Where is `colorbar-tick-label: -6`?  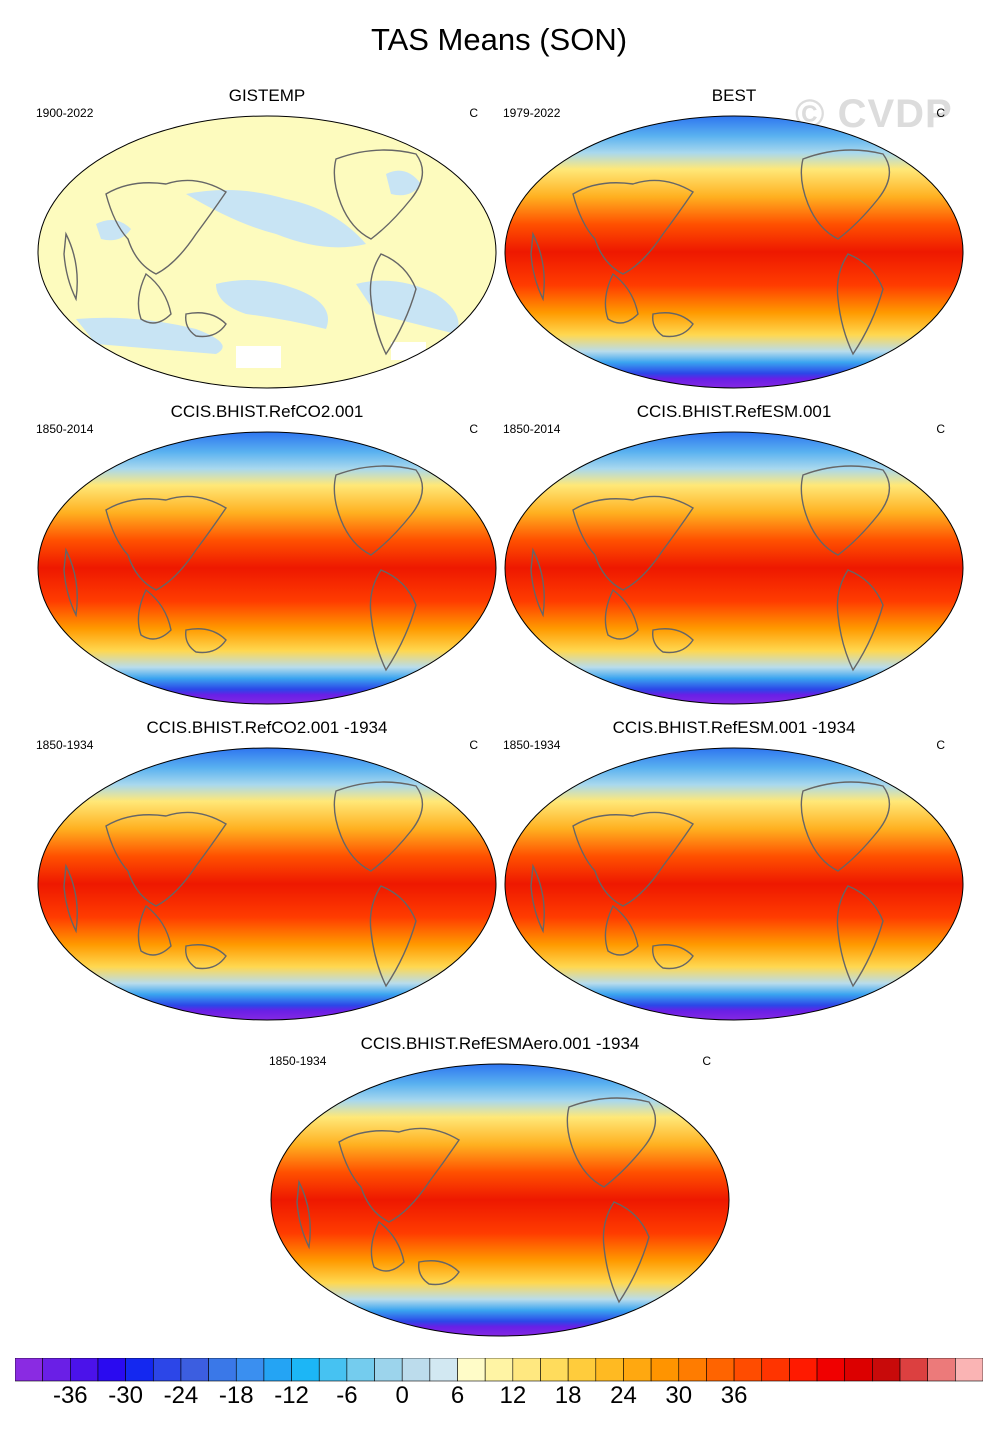 colorbar-tick-label: -6 is located at coordinates (347, 1395).